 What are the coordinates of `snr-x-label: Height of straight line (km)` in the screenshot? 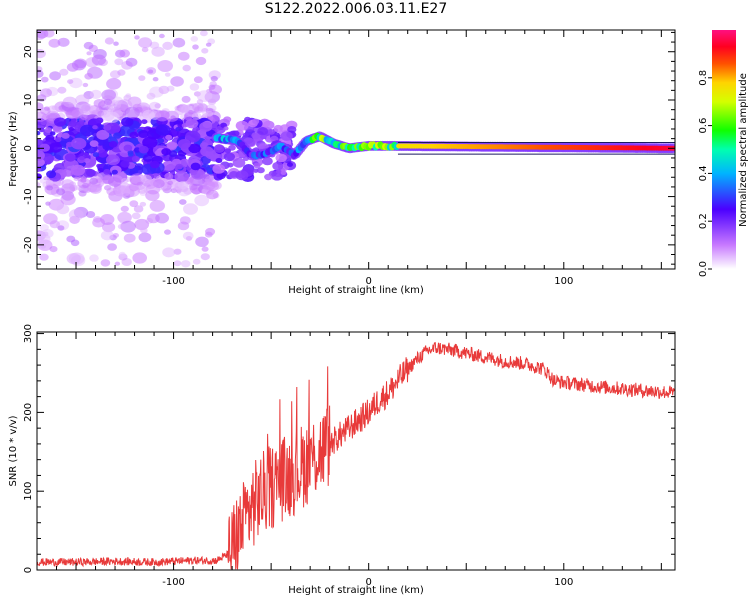 It's located at (356, 590).